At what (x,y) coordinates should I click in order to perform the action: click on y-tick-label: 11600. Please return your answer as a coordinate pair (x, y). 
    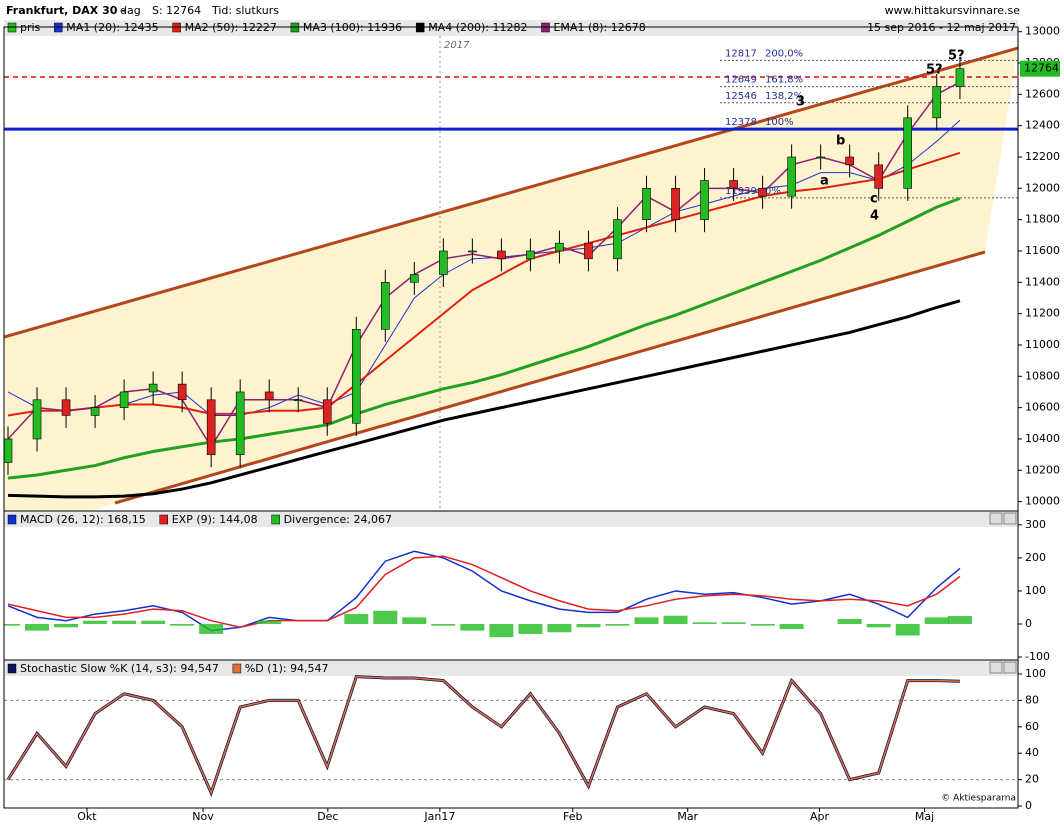
    Looking at the image, I should click on (1042, 250).